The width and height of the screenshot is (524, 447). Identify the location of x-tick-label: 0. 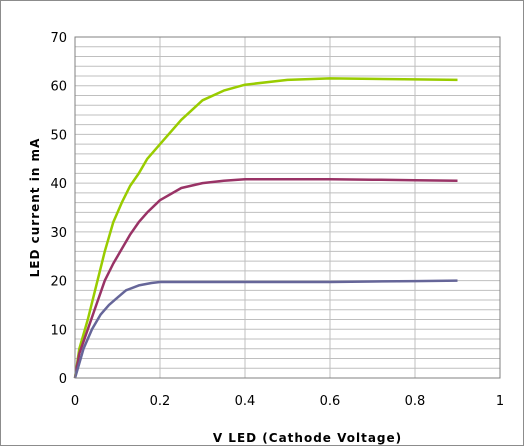
(75, 401).